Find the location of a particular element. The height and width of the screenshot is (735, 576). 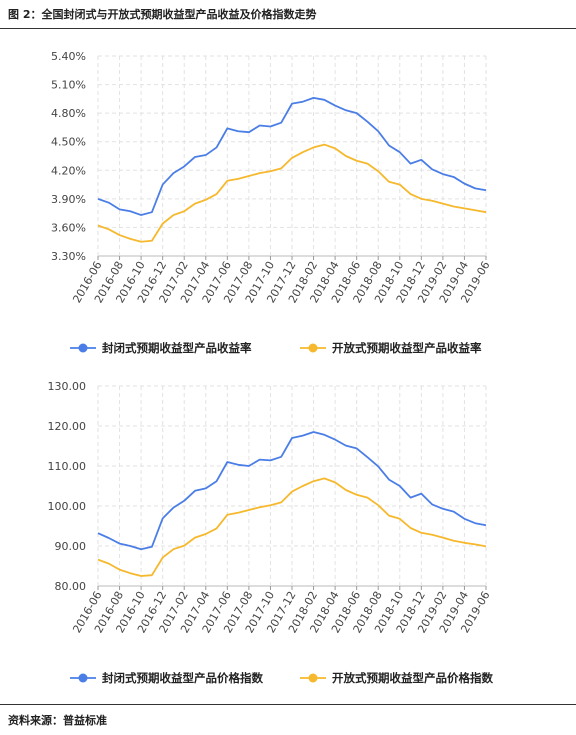

y-tick-label: 120.00 is located at coordinates (67, 426).